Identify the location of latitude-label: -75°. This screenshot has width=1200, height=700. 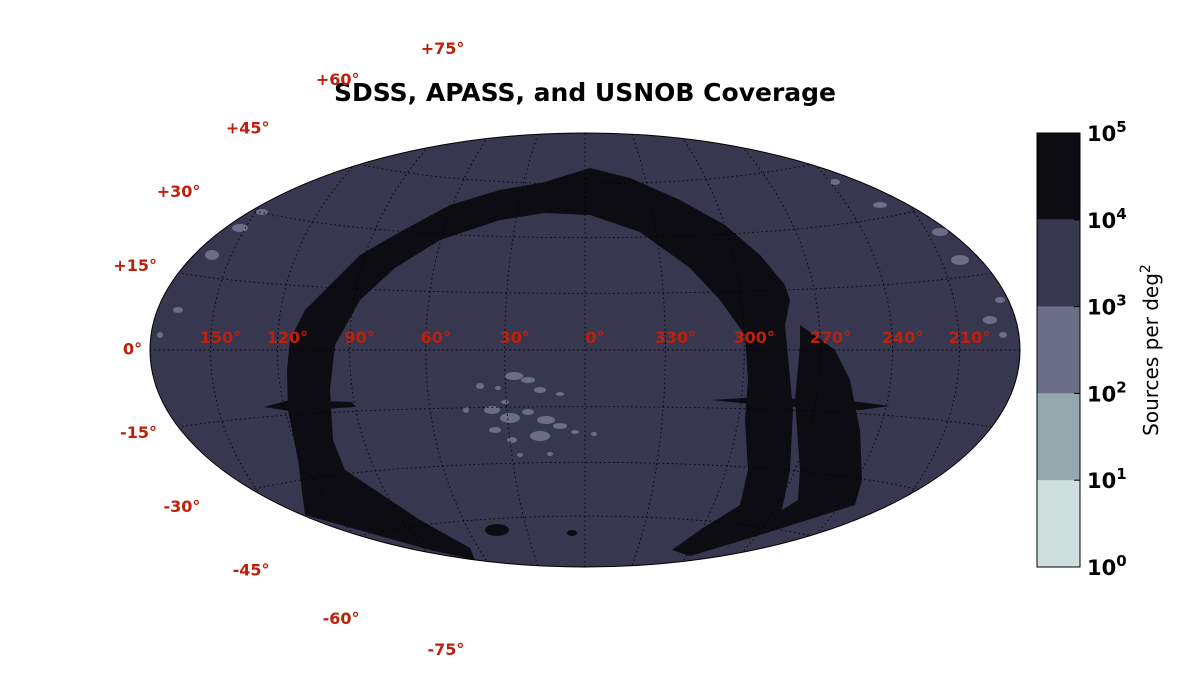
(445, 649).